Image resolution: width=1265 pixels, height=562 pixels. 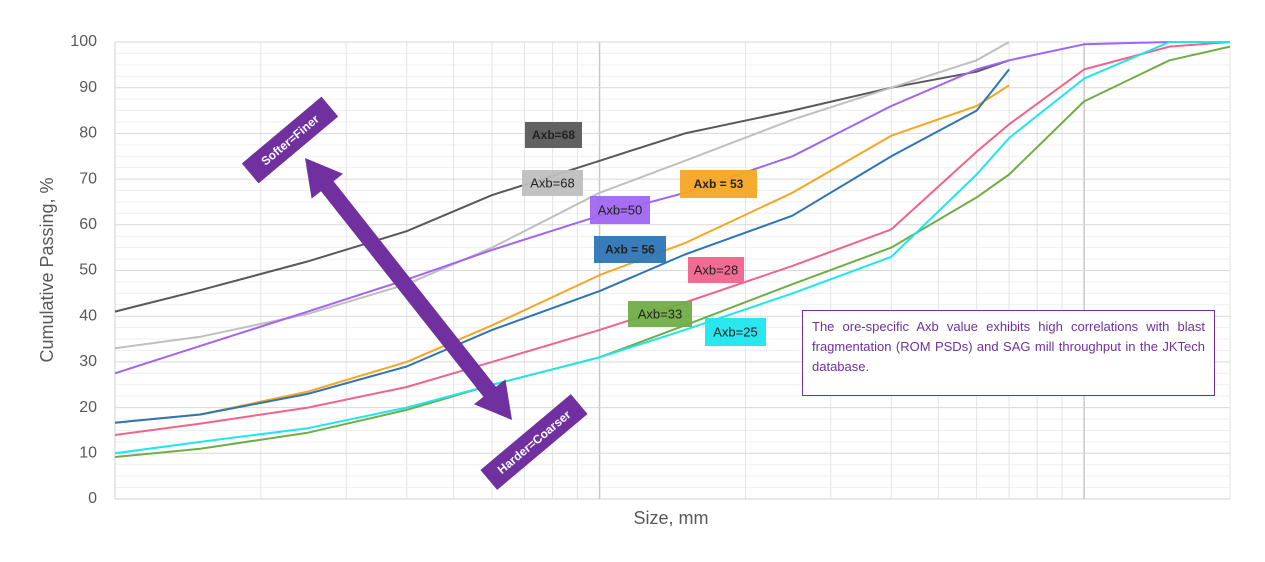 What do you see at coordinates (670, 518) in the screenshot?
I see `x-axis-label: Size, mm` at bounding box center [670, 518].